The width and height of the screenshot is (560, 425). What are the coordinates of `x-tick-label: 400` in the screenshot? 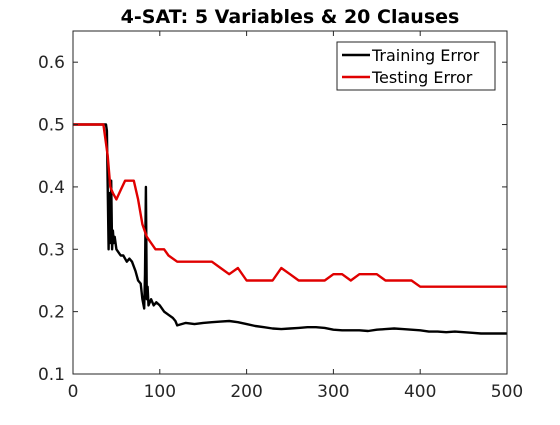 It's located at (420, 392).